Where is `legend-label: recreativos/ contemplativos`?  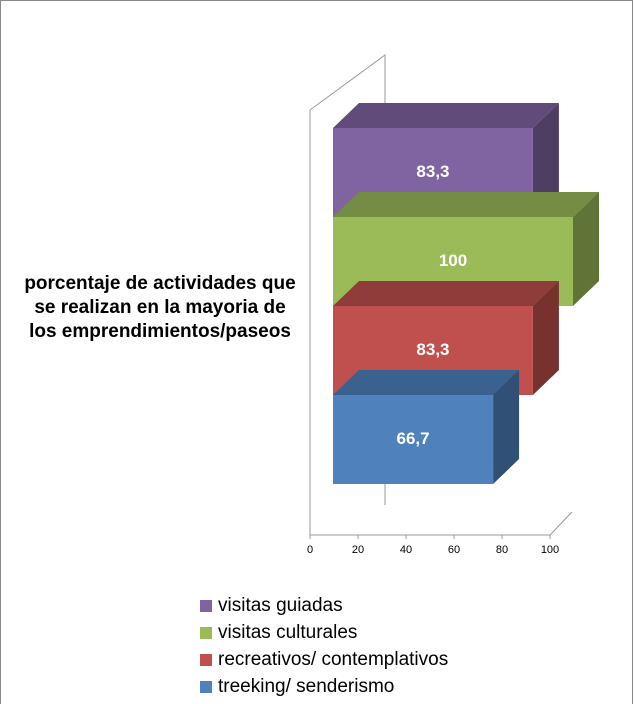
legend-label: recreativos/ contemplativos is located at coordinates (333, 659).